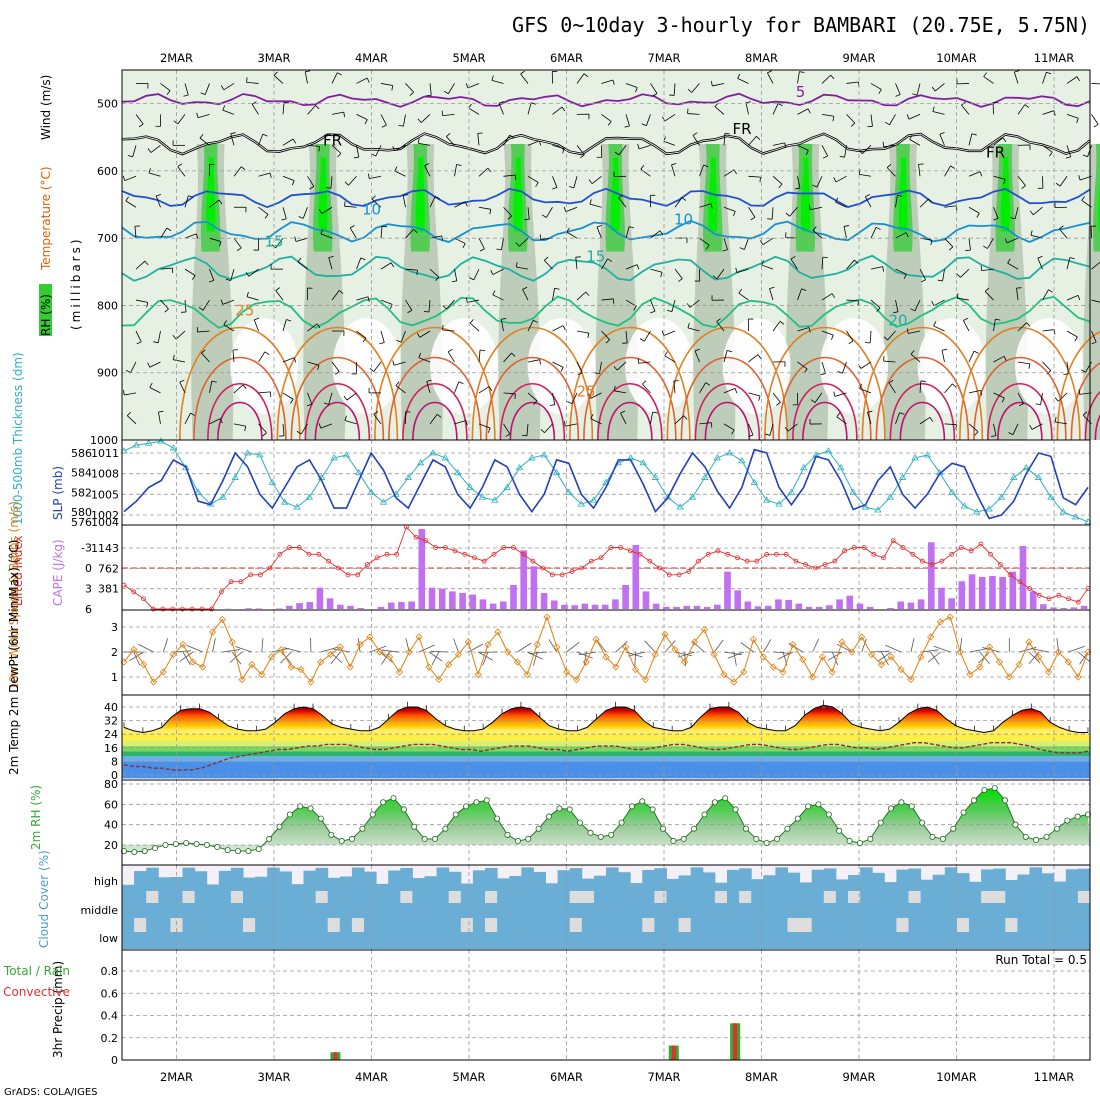  What do you see at coordinates (81, 453) in the screenshot?
I see `thickness-tick-label: 586` at bounding box center [81, 453].